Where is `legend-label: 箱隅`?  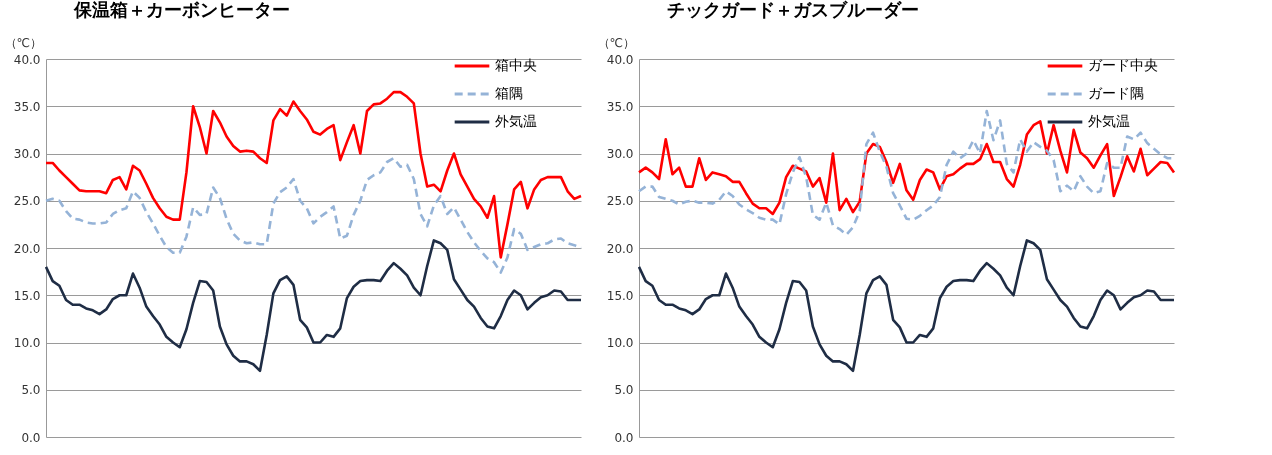 legend-label: 箱隅 is located at coordinates (509, 93).